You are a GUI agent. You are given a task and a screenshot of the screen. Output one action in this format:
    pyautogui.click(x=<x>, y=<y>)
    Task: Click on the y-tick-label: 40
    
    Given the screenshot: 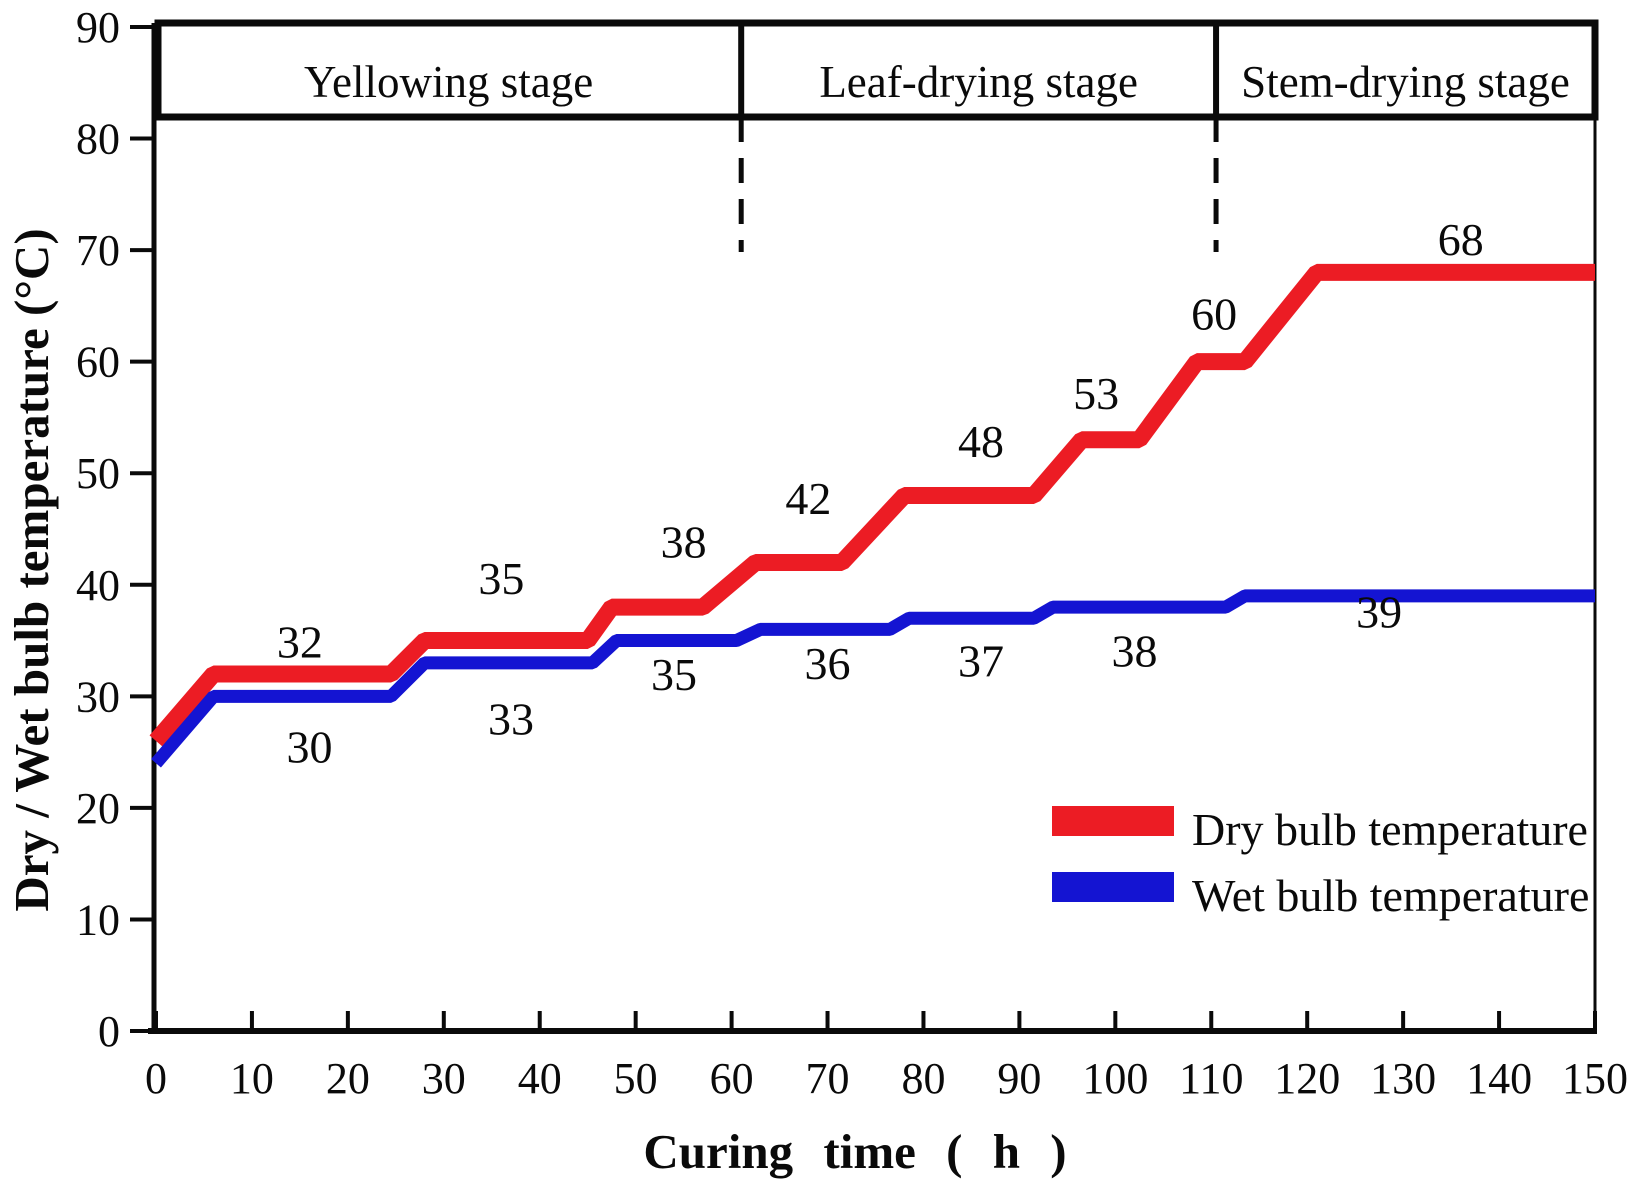 What is the action you would take?
    pyautogui.click(x=98, y=585)
    